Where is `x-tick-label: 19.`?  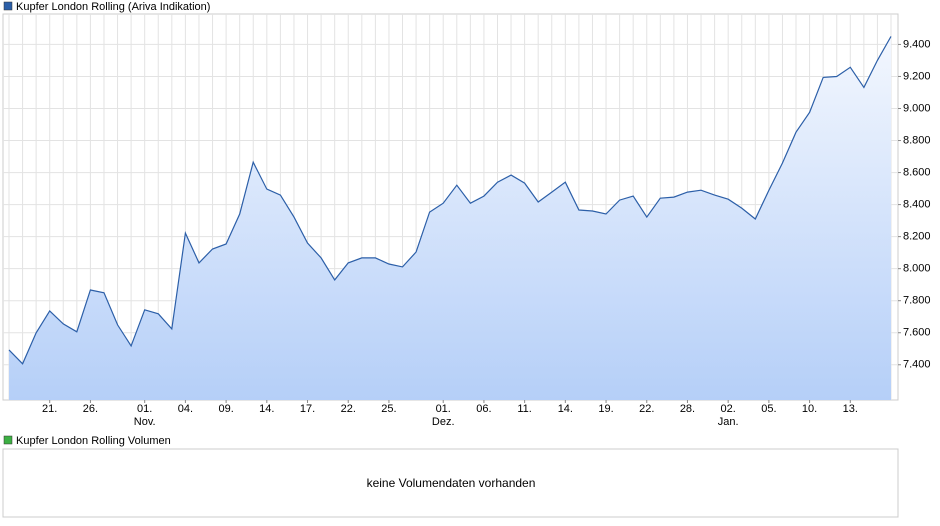
x-tick-label: 19. is located at coordinates (605, 409).